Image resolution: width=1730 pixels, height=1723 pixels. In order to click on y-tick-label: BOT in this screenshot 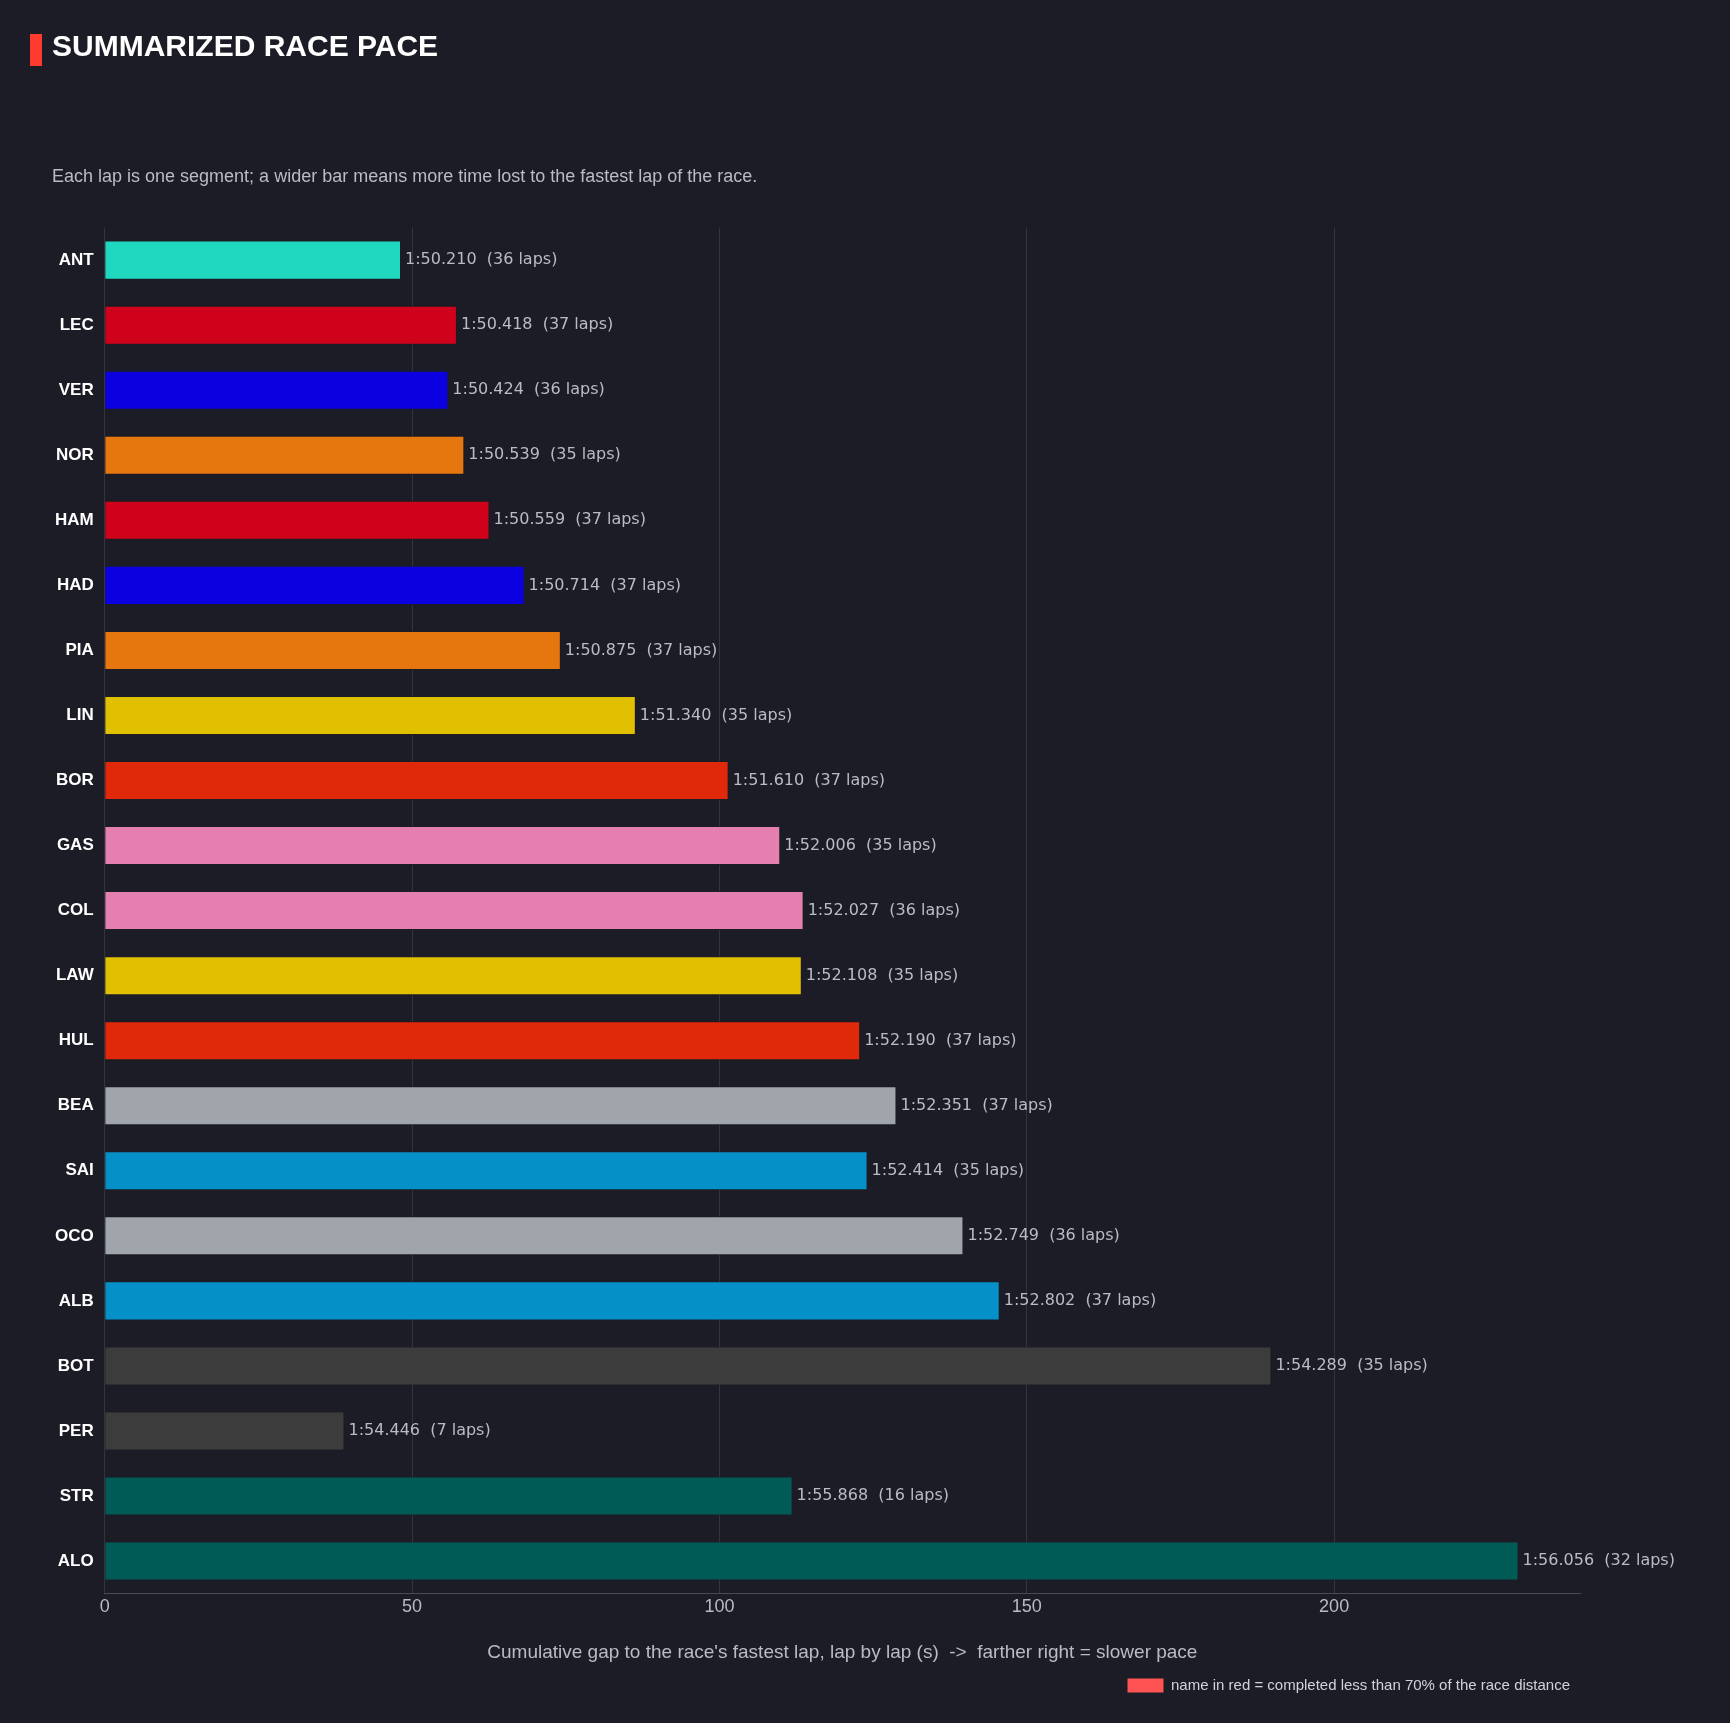, I will do `click(76, 1365)`.